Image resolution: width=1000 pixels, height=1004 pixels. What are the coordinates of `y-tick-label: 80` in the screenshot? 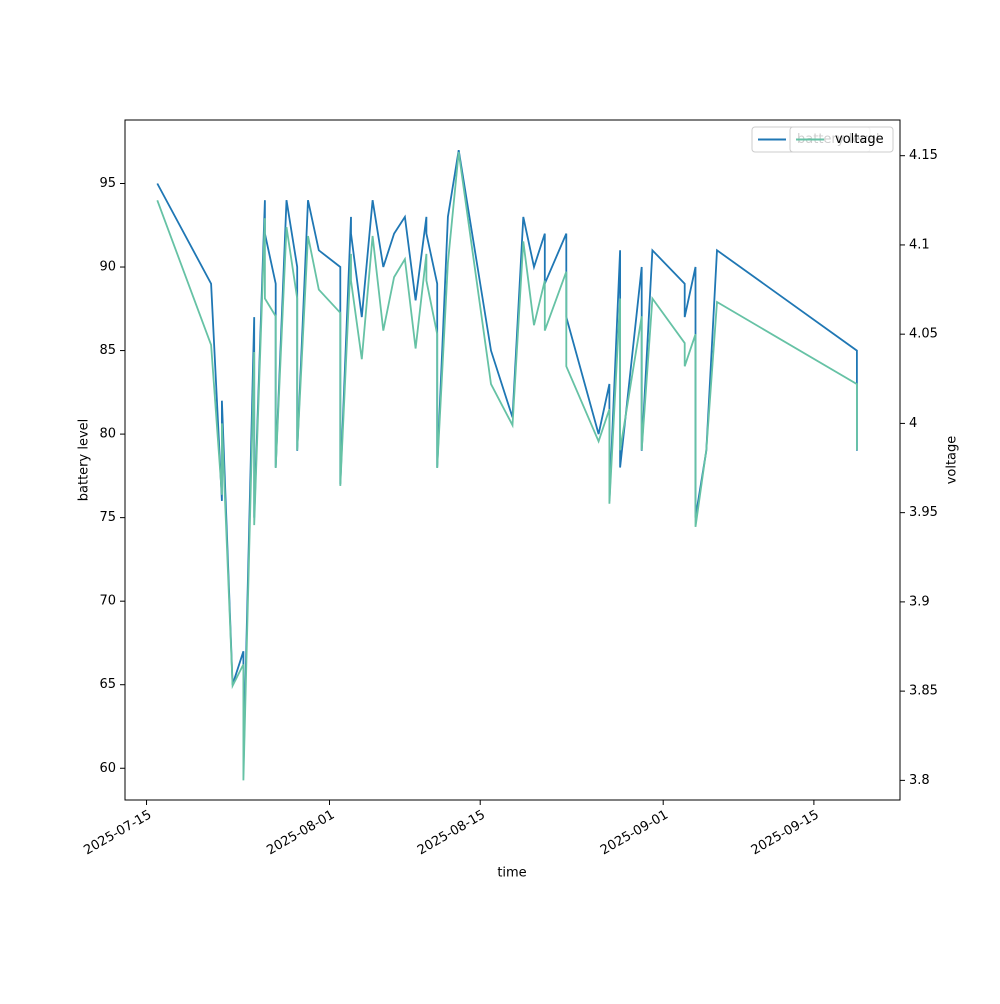 It's located at (107, 434).